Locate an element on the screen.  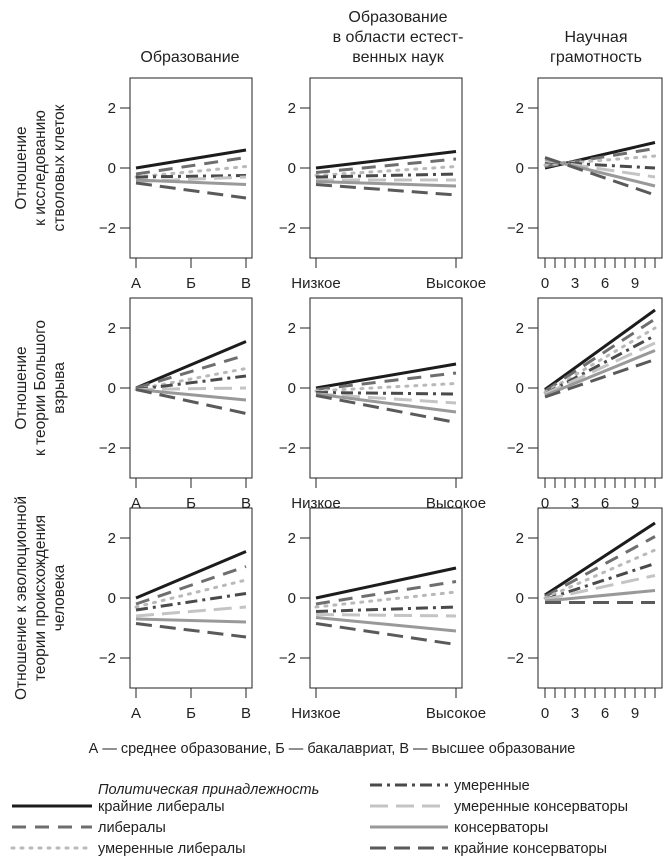
legend-item-mod_lib: умеренные либералы is located at coordinates (128, 849).